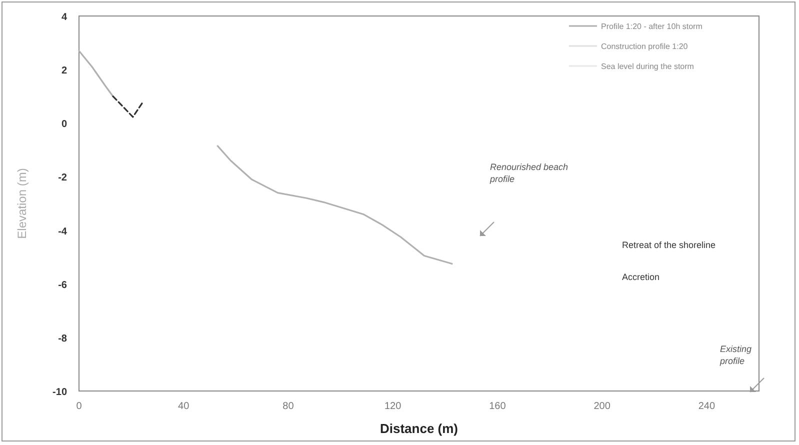 The image size is (799, 445). Describe the element at coordinates (128, 107) in the screenshot. I see `line-series` at that location.